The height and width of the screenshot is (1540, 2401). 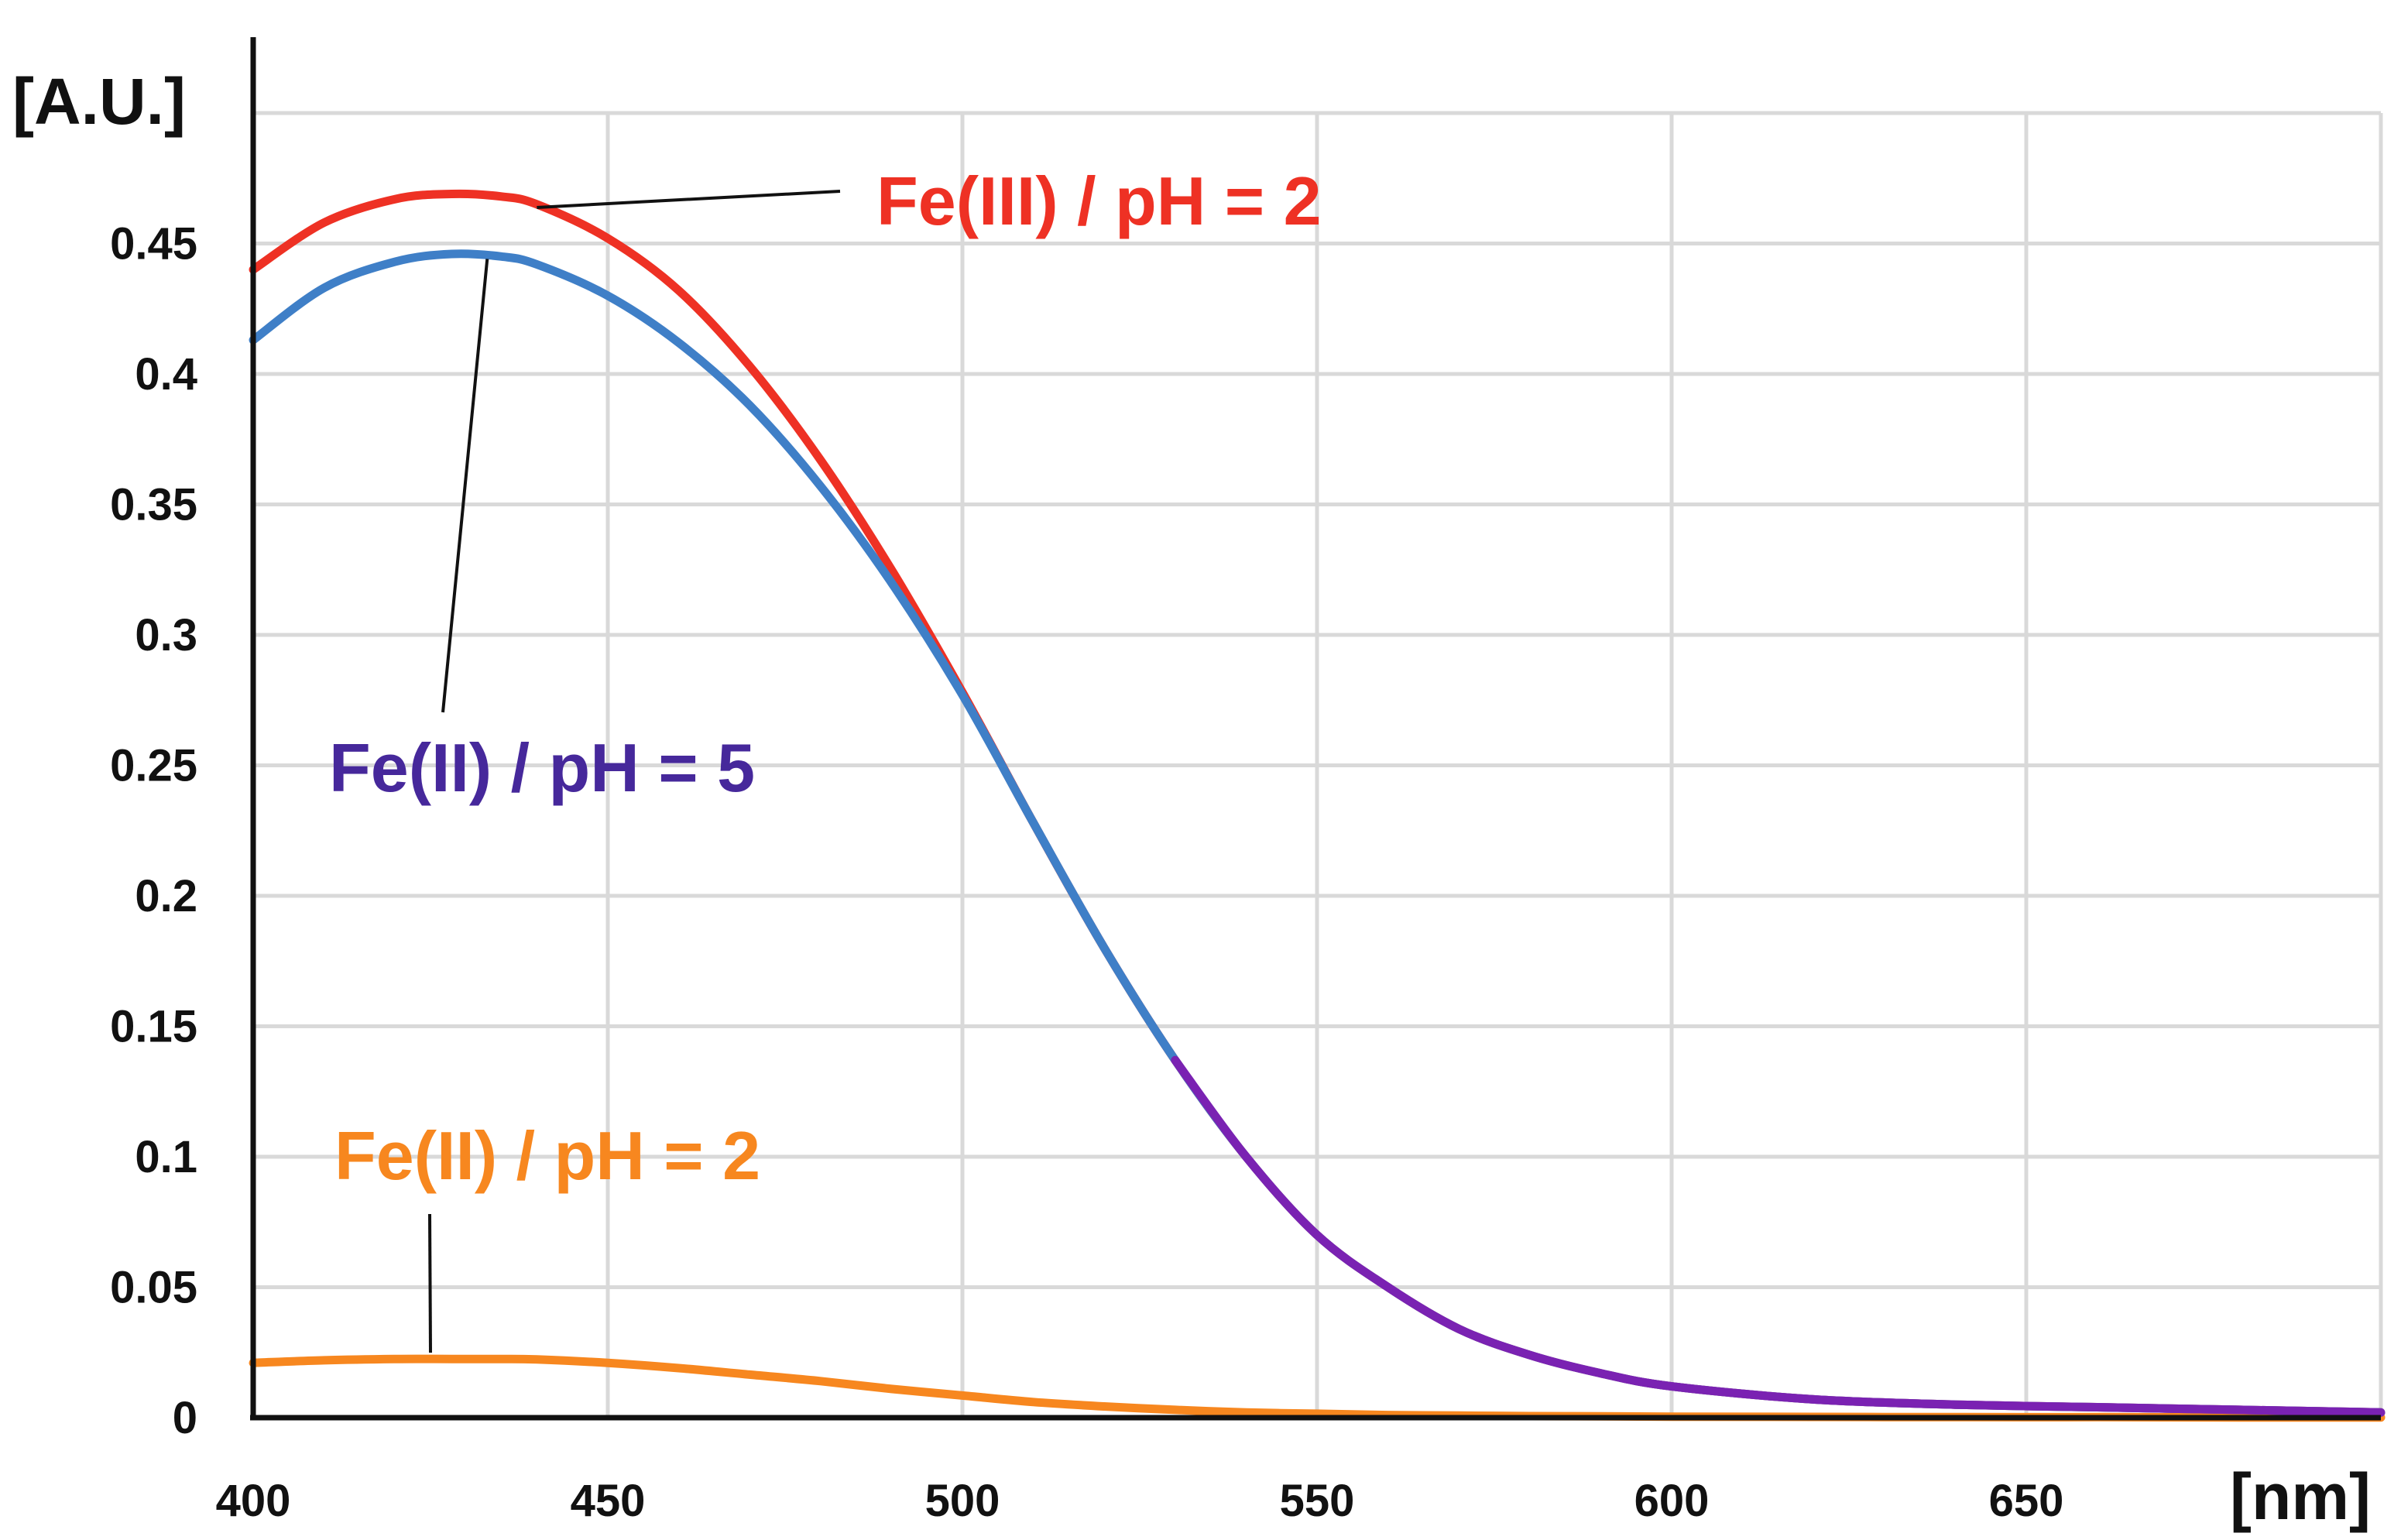 I want to click on annotation-leader-fe2-ph5, so click(x=465, y=486).